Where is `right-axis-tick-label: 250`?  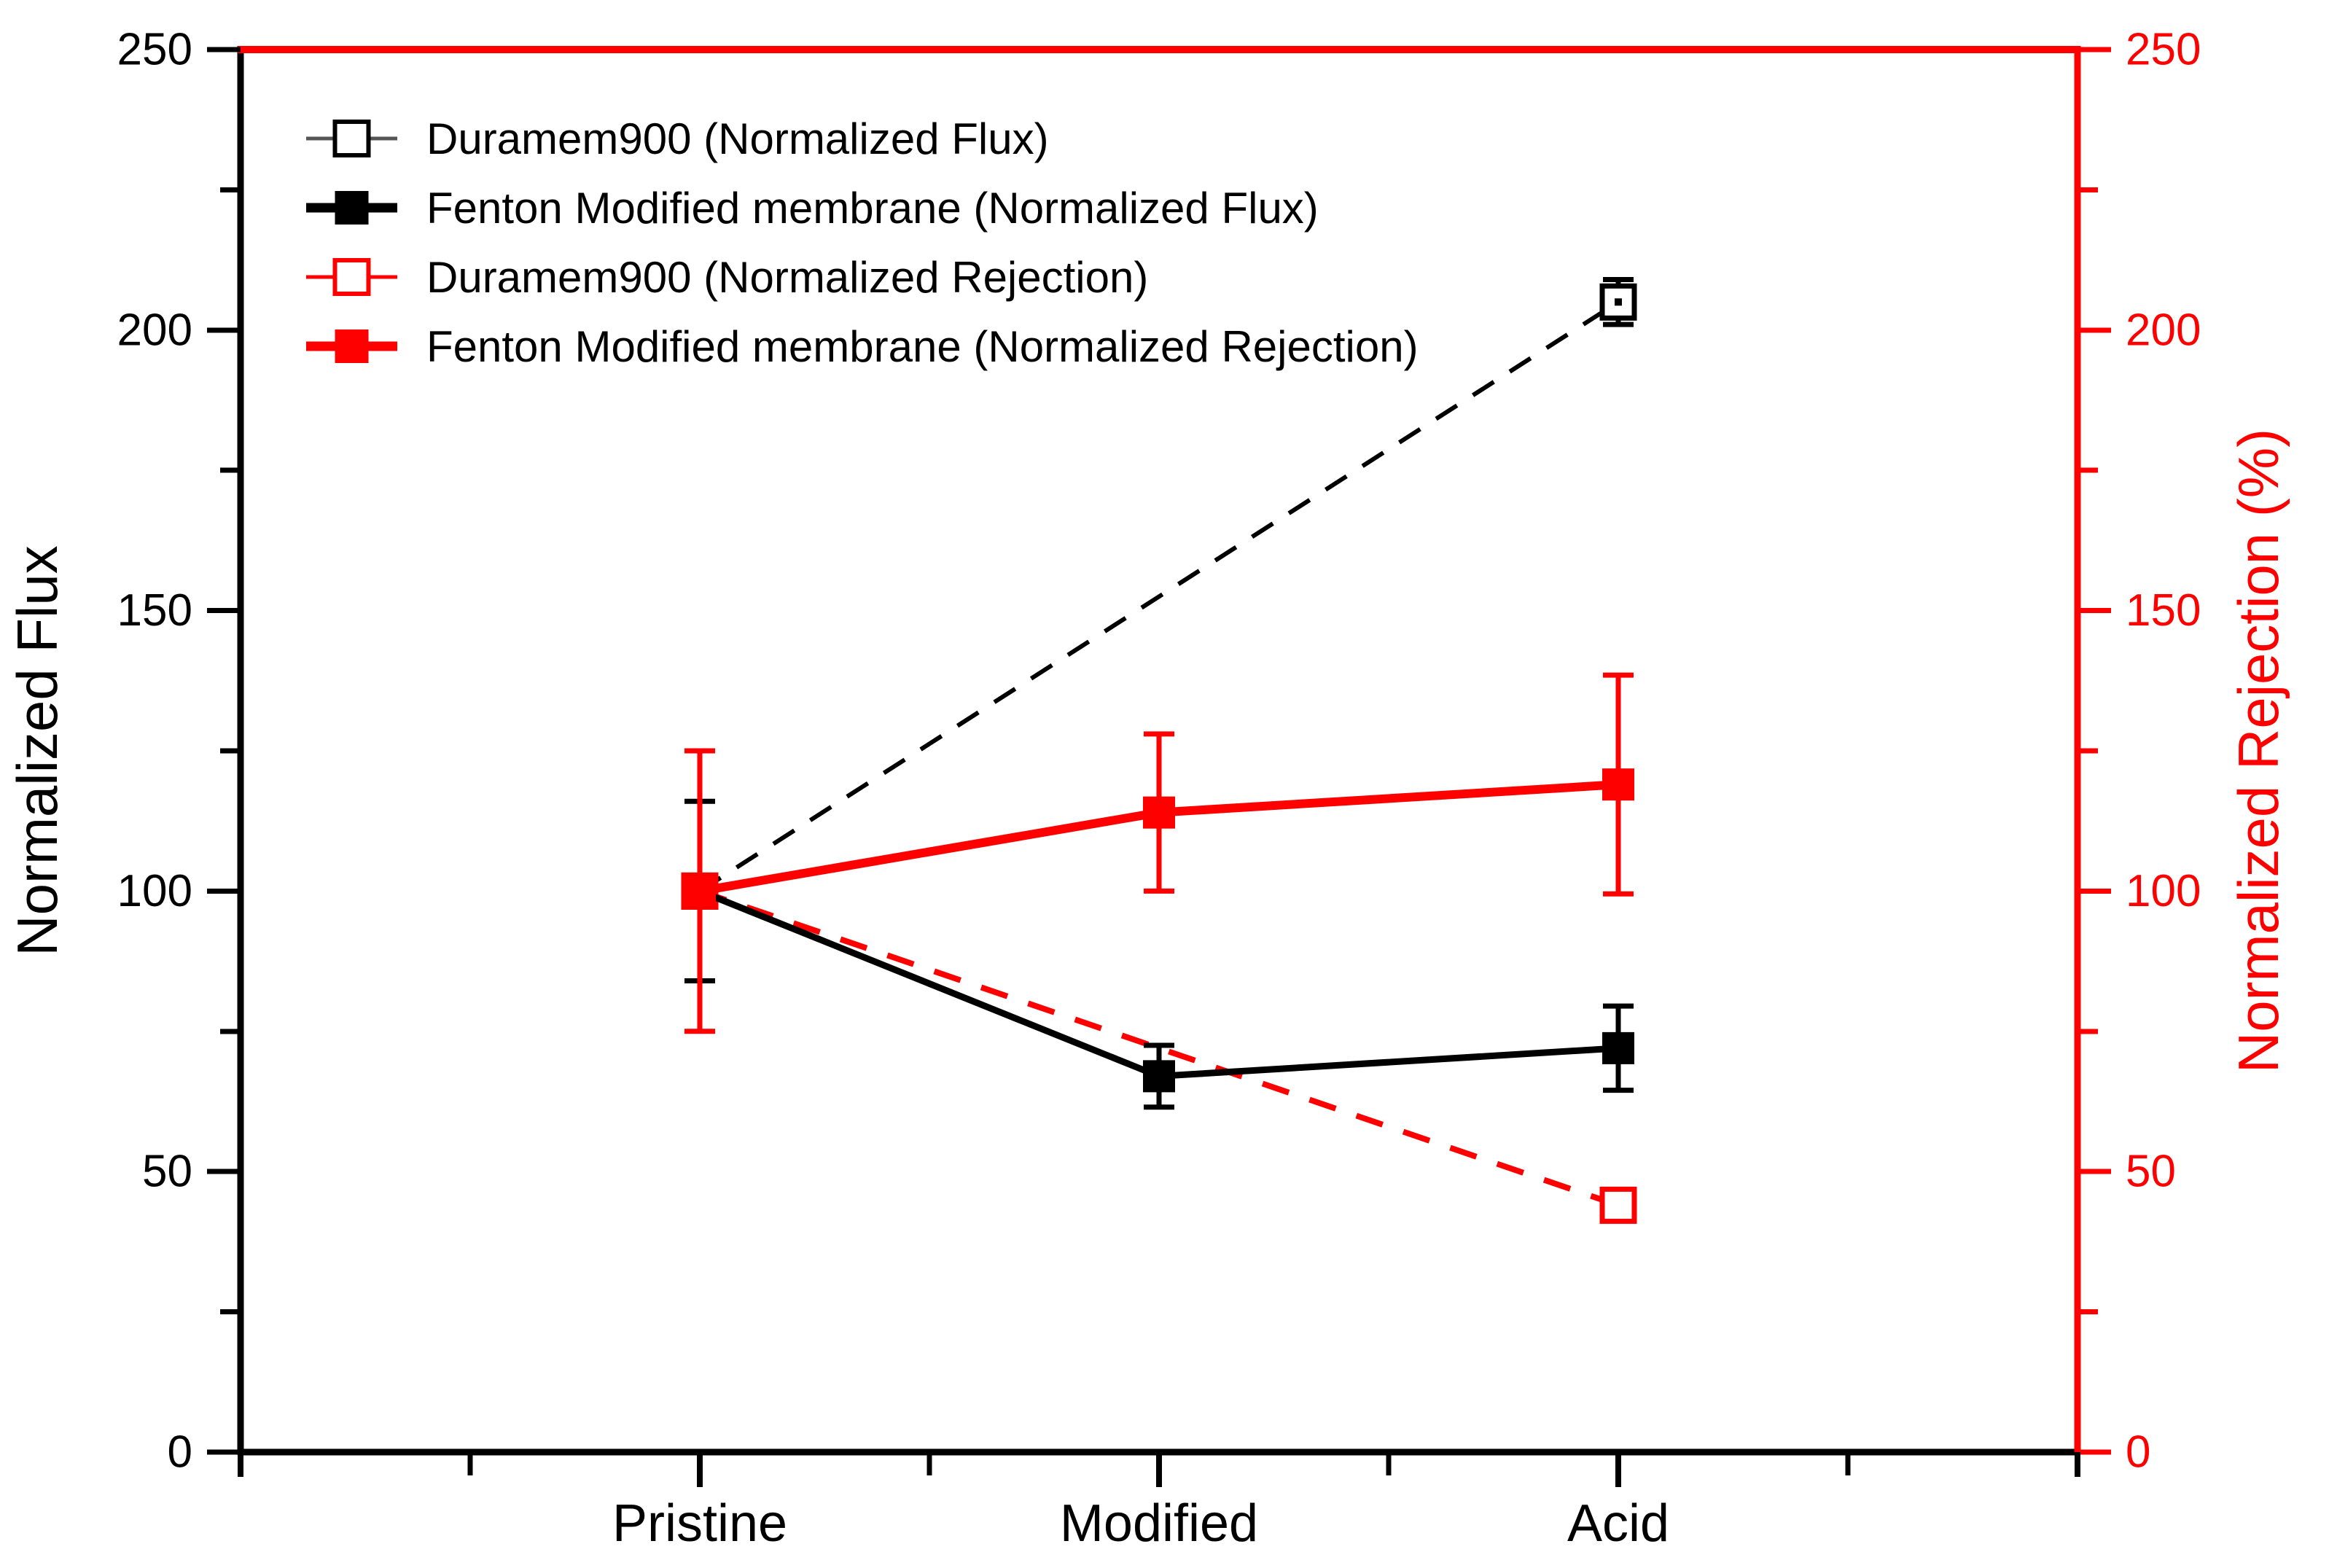
right-axis-tick-label: 250 is located at coordinates (2164, 50).